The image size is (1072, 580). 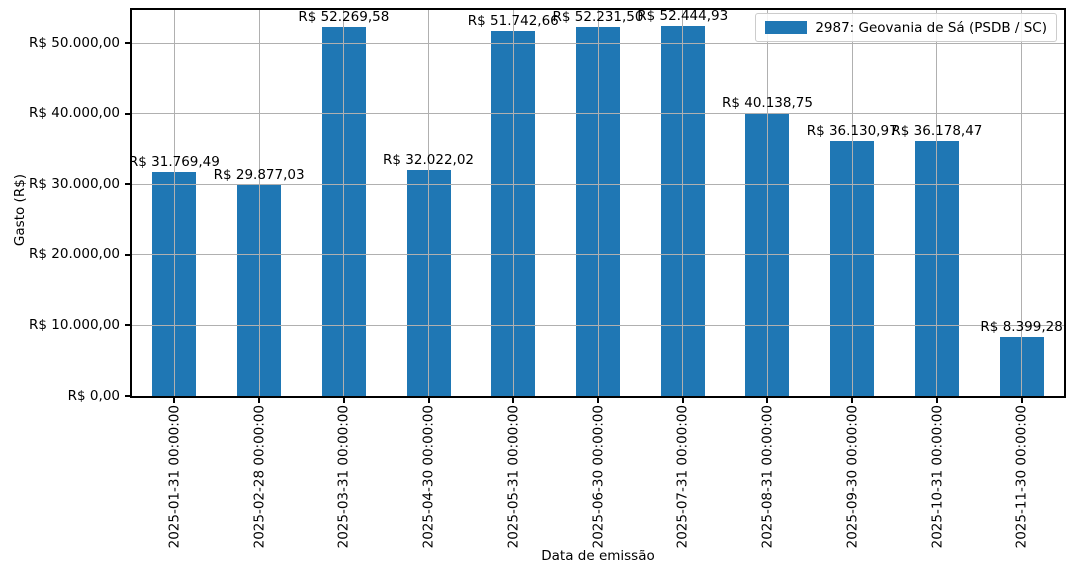 I want to click on x-tick-label-text: 2025-07-31 00:00:00, so click(x=682, y=477).